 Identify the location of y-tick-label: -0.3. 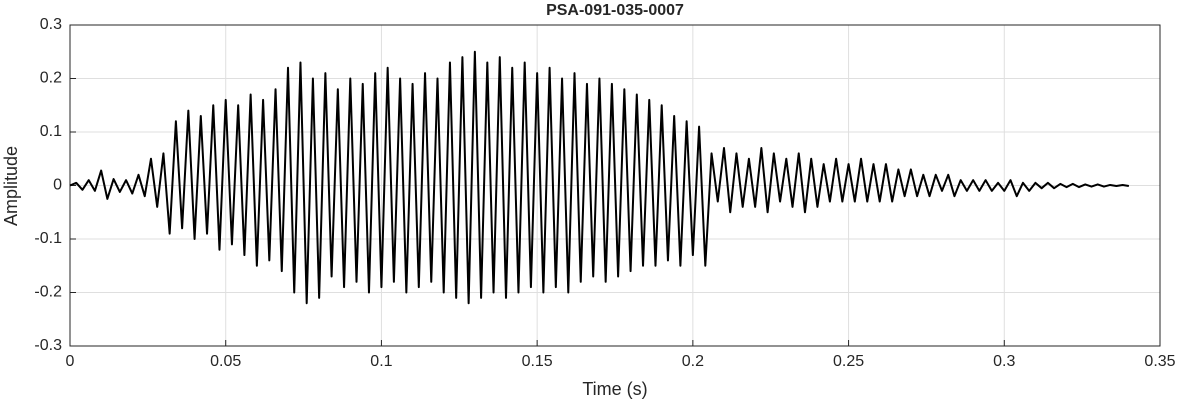
(48, 345).